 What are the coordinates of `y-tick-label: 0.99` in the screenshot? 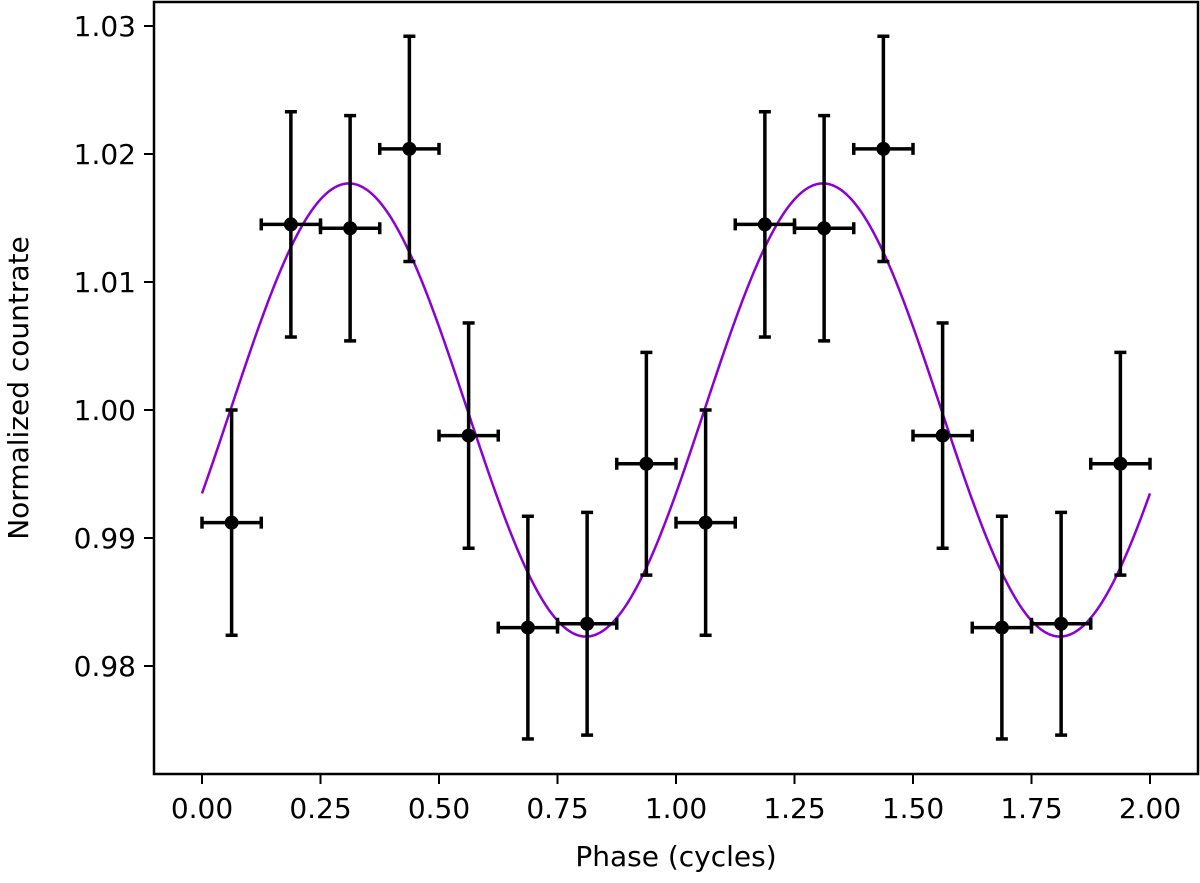 It's located at (105, 538).